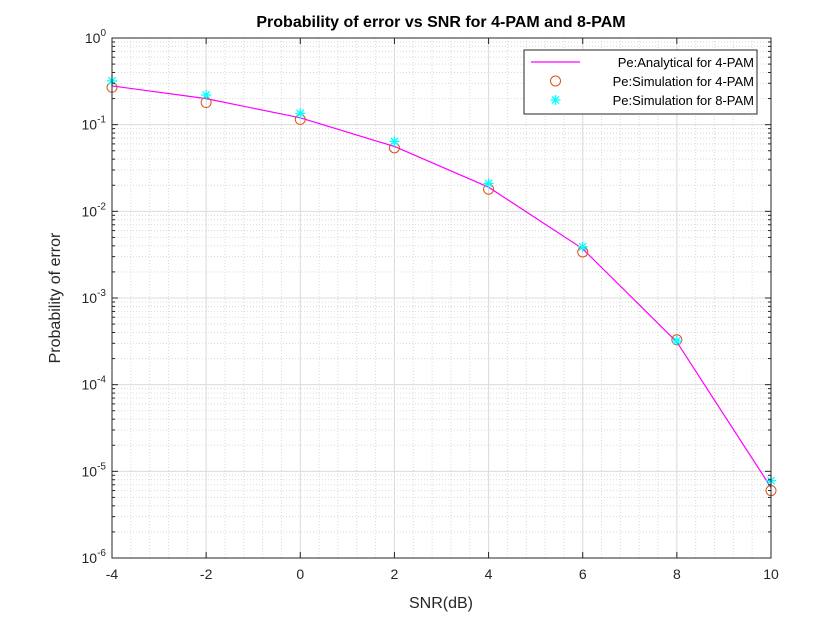  What do you see at coordinates (683, 81) in the screenshot?
I see `legend-entry-label: Pe:Simulation for 4-PAM` at bounding box center [683, 81].